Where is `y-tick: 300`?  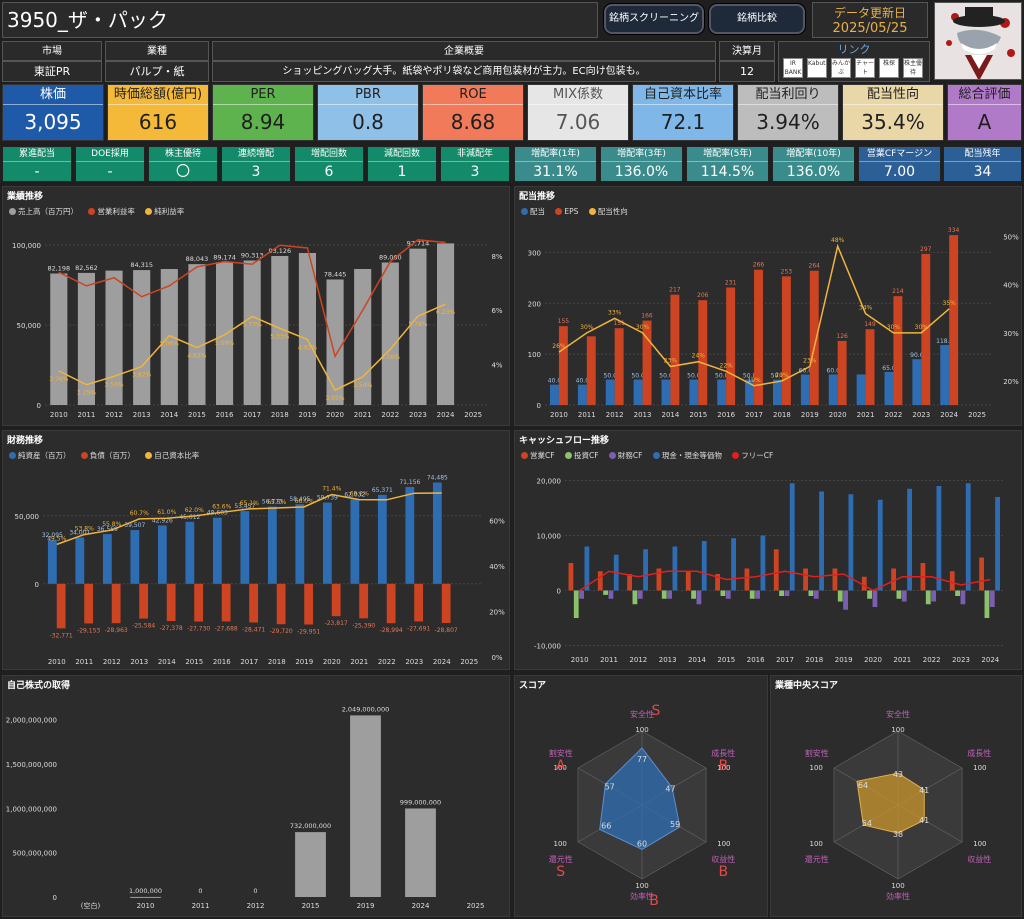
y-tick: 300 is located at coordinates (534, 253).